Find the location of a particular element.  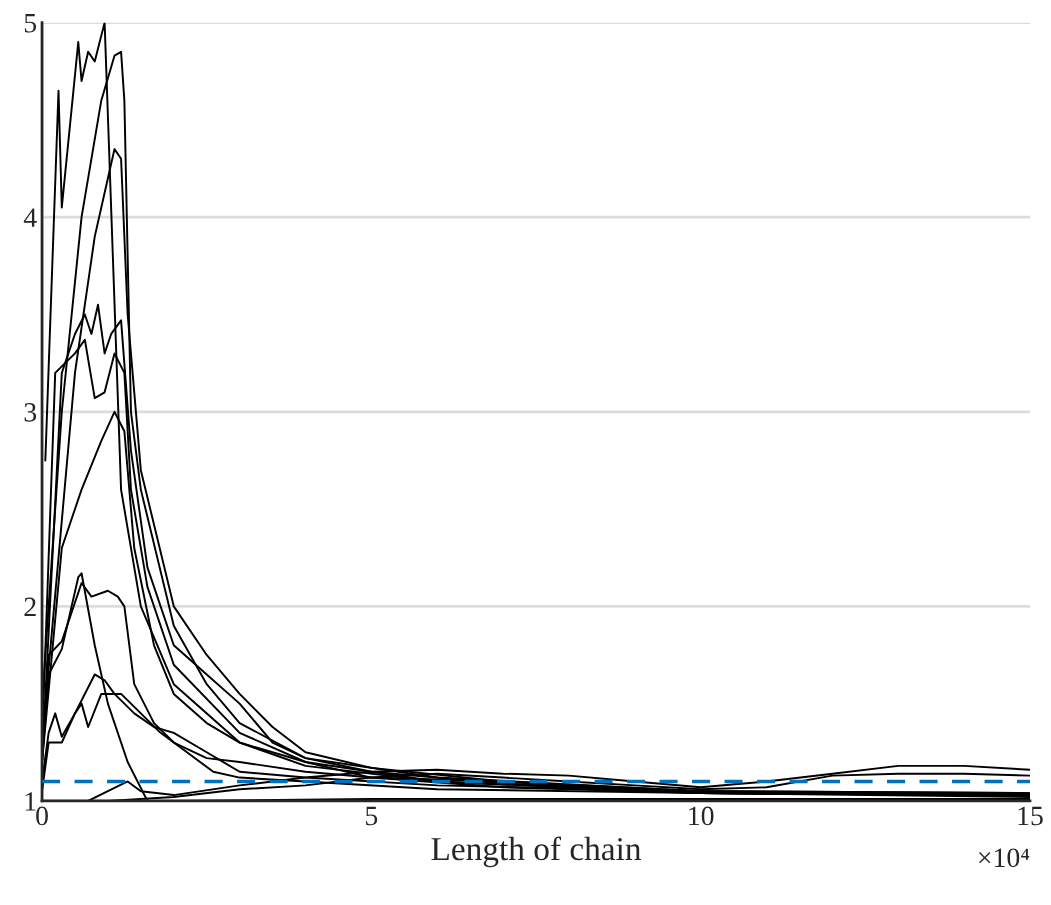

y-tick-label: 1 is located at coordinates (30, 801).